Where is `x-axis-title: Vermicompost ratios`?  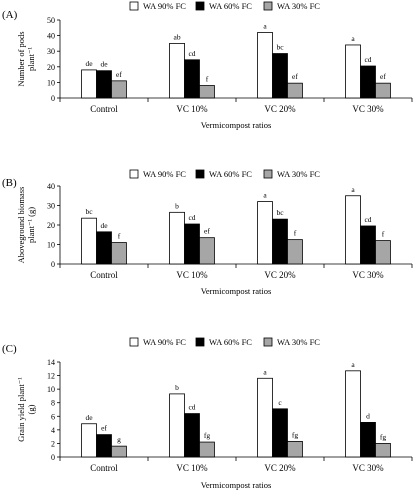
x-axis-title: Vermicompost ratios is located at coordinates (236, 125).